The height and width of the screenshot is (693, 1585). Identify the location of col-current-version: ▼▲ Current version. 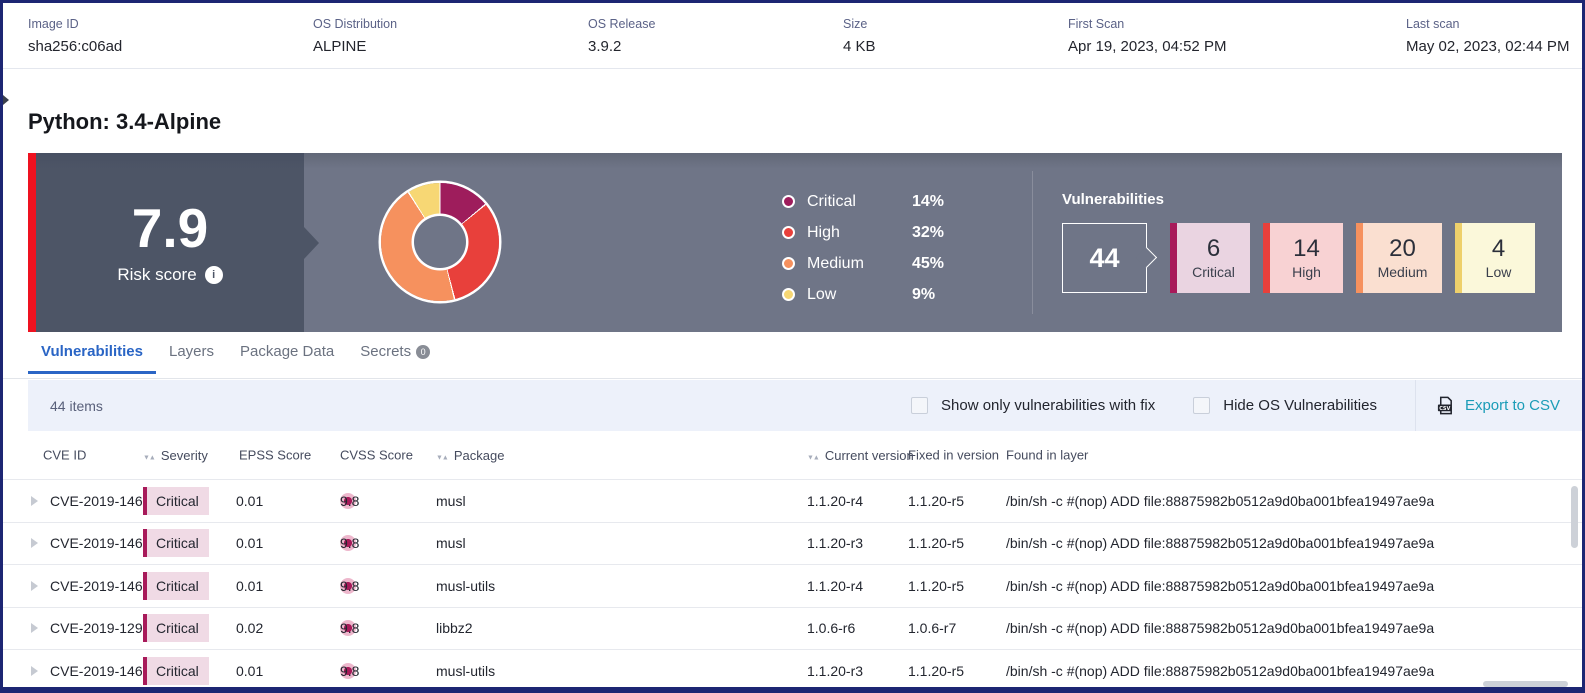
(860, 455).